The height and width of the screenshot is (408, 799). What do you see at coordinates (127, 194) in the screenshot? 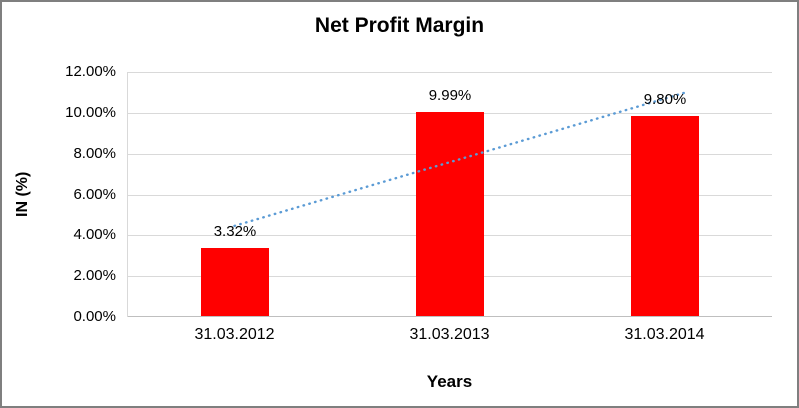
I see `y-axis-line` at bounding box center [127, 194].